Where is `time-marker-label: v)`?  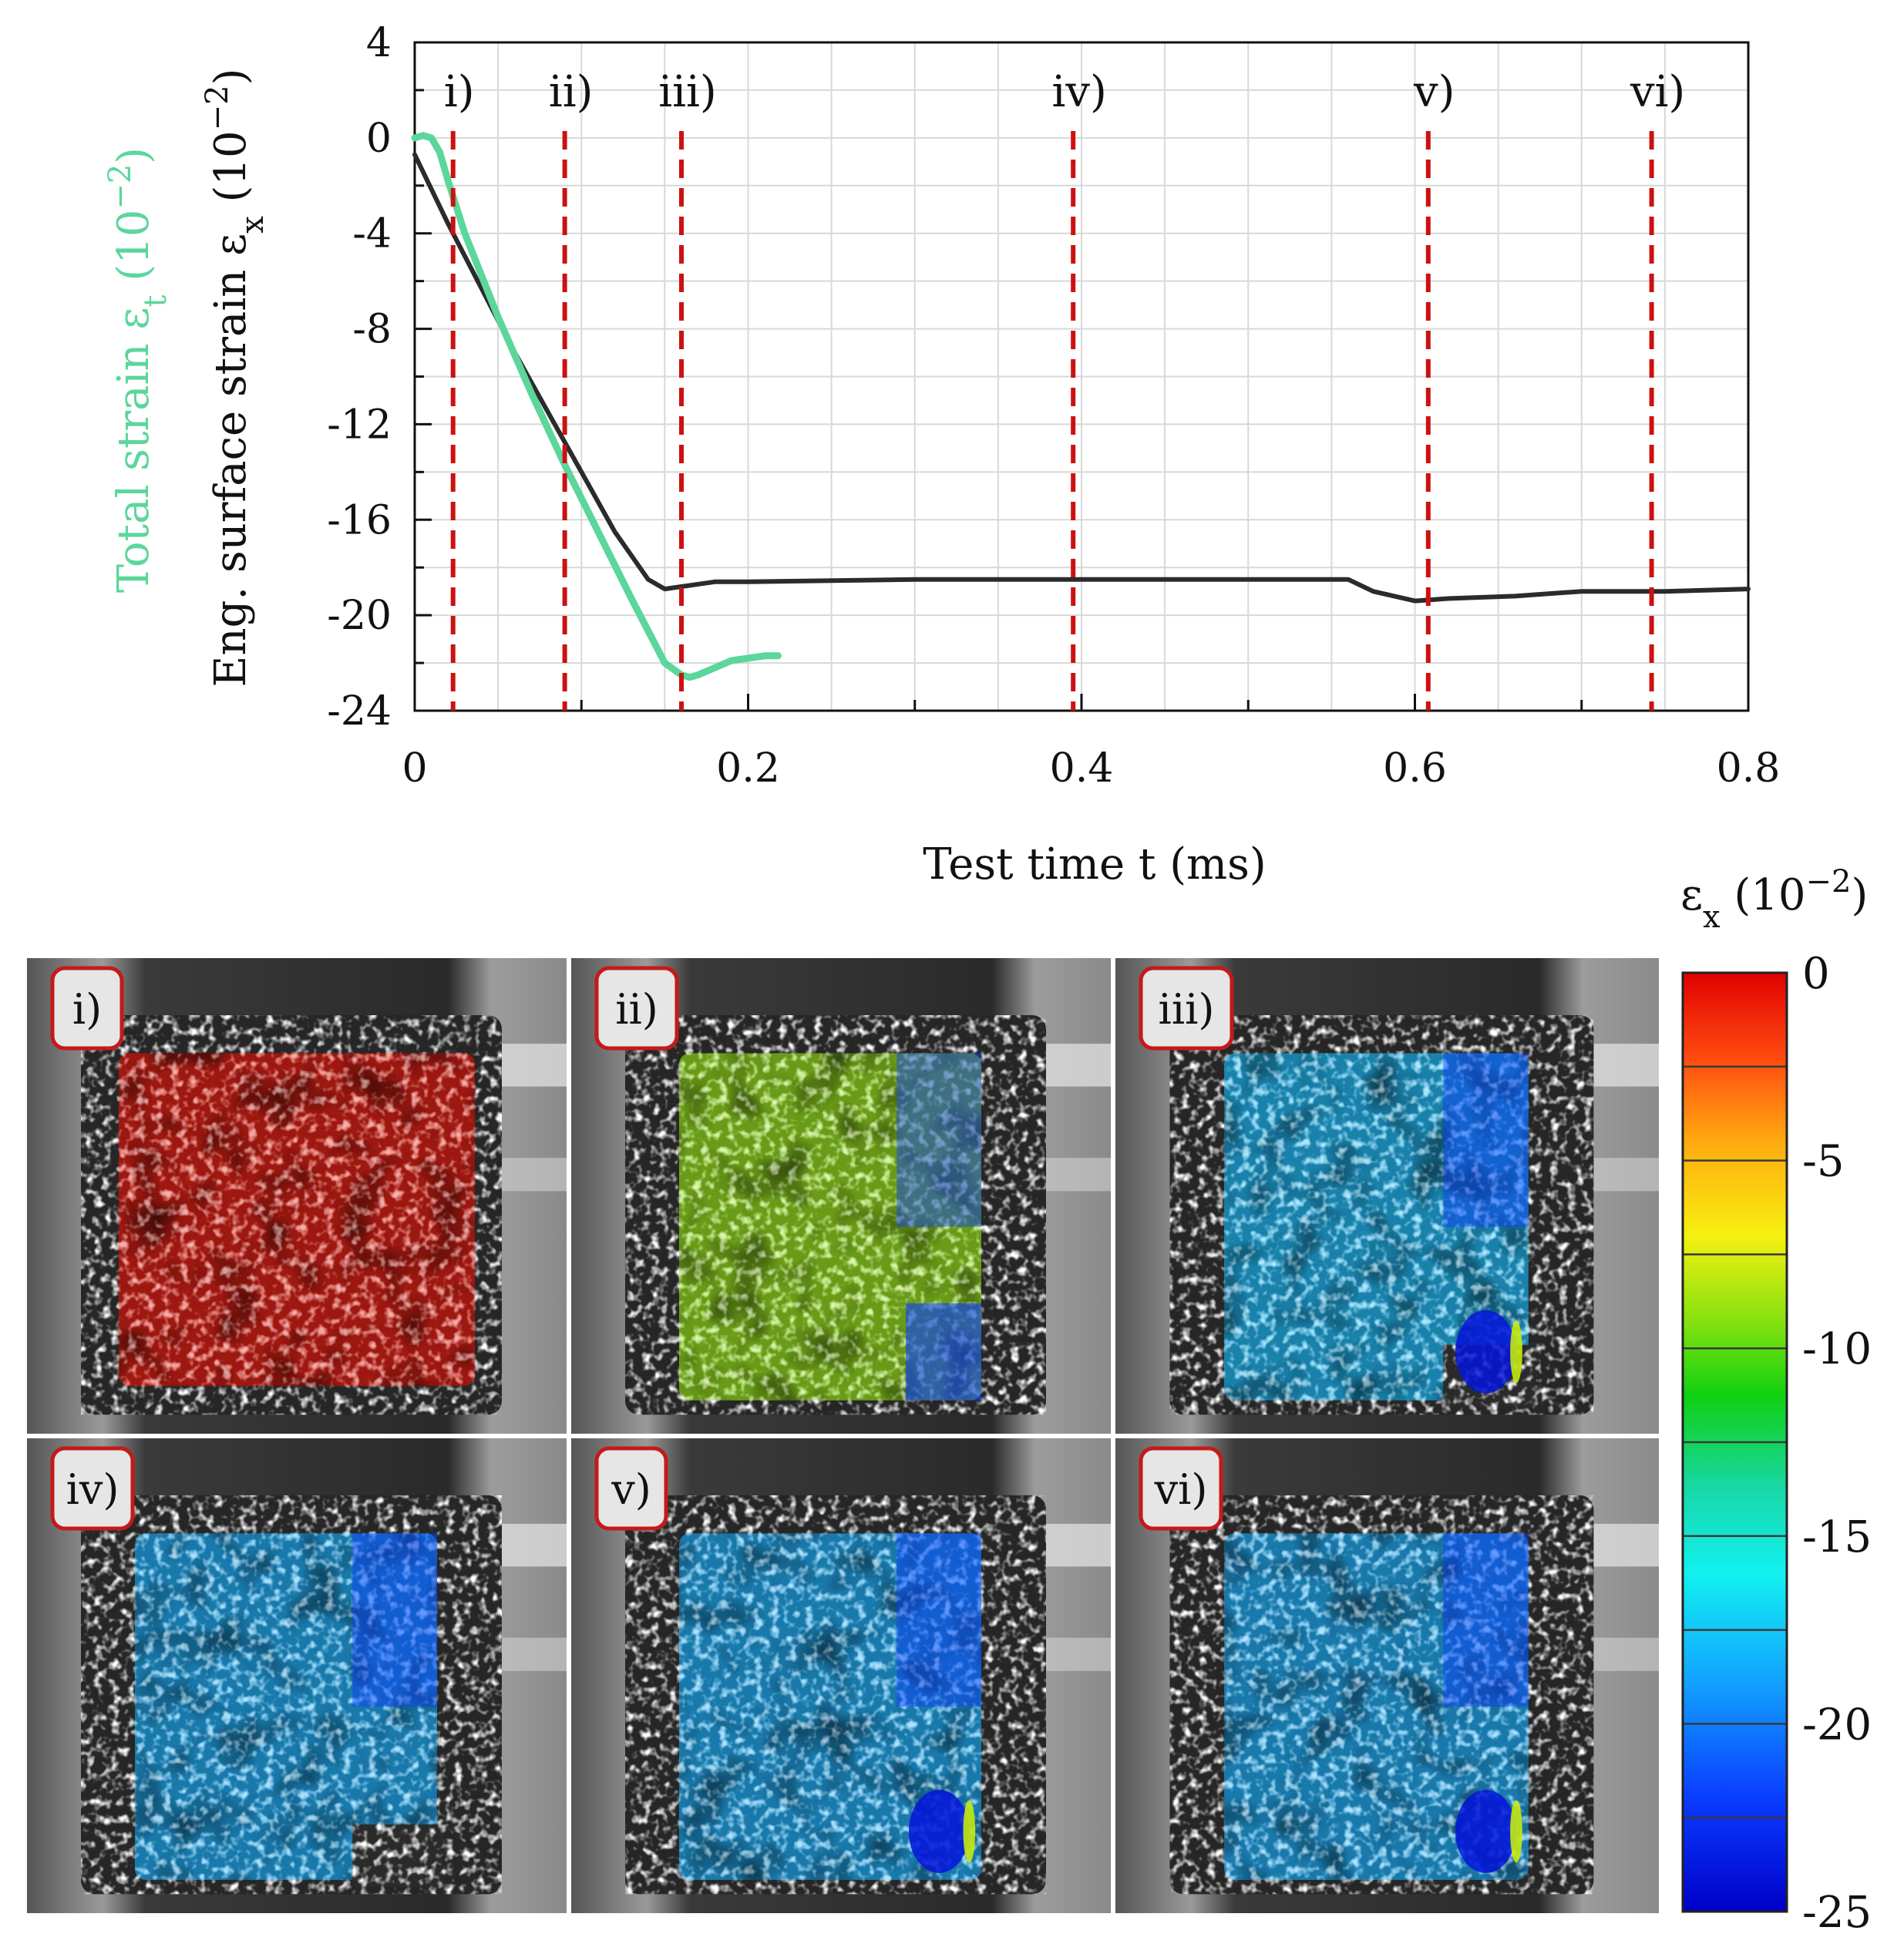
time-marker-label: v) is located at coordinates (1434, 92).